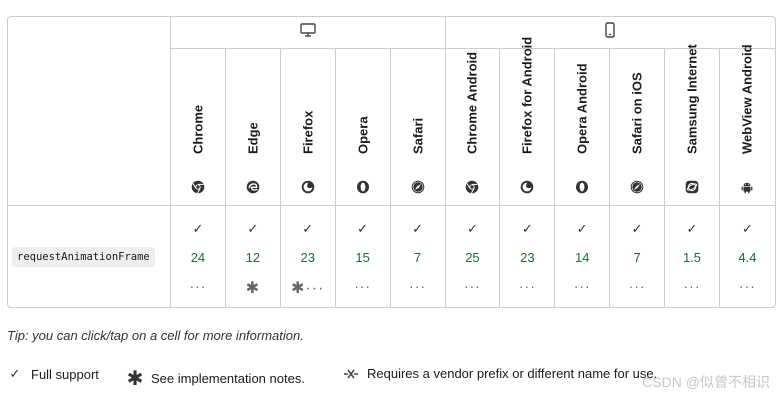  I want to click on support-version: 14, so click(582, 257).